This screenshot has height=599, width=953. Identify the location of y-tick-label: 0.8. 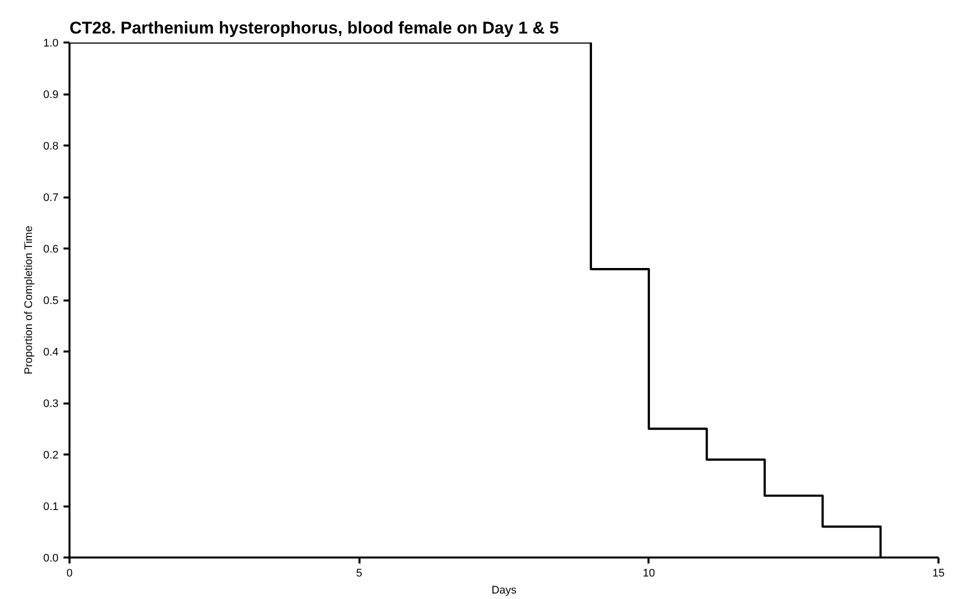
(51, 146).